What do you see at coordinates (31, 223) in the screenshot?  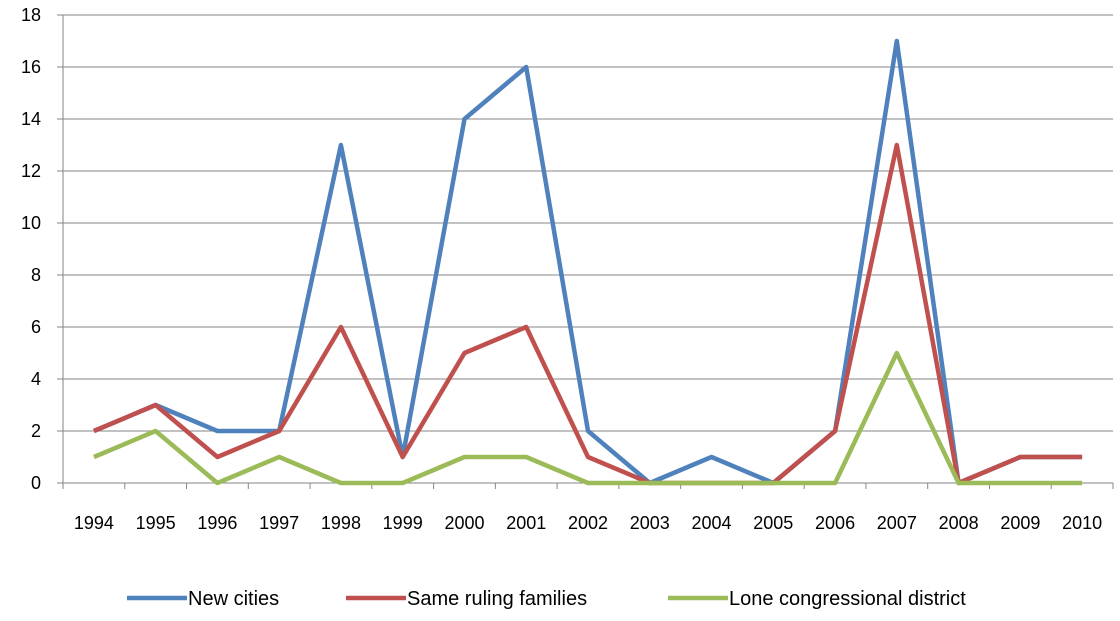 I see `y-tick-label: 10` at bounding box center [31, 223].